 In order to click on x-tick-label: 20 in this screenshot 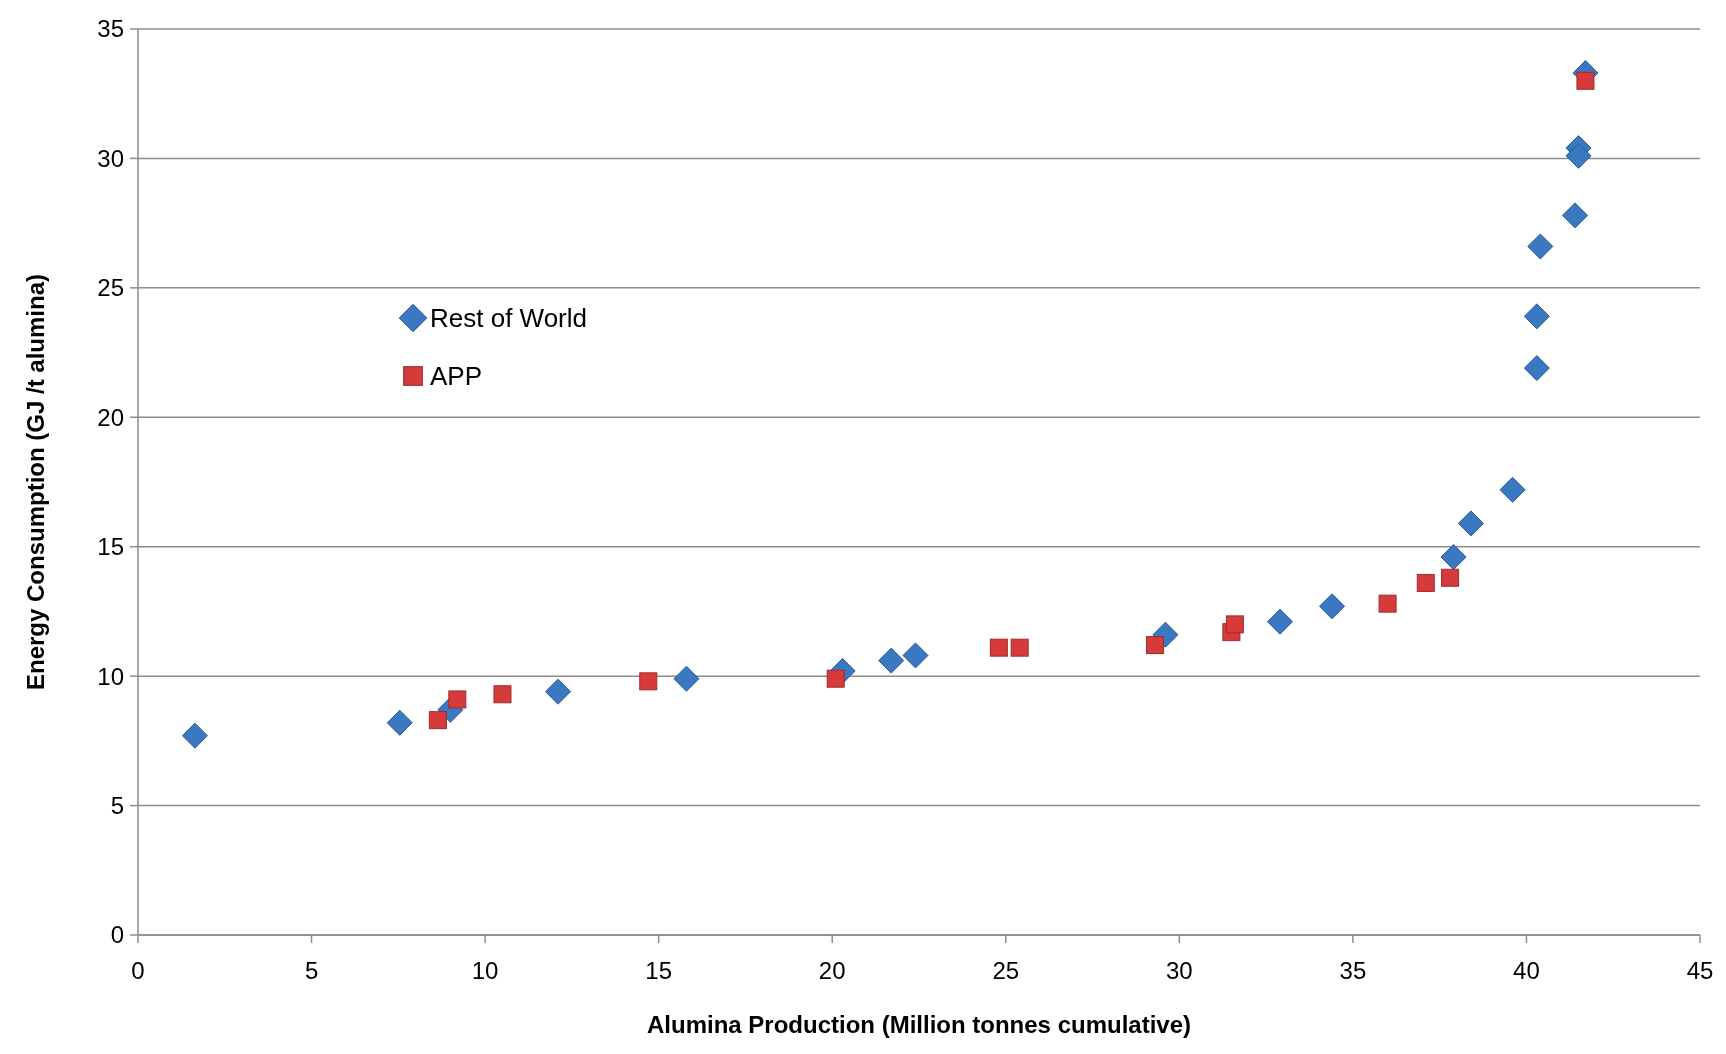, I will do `click(832, 970)`.